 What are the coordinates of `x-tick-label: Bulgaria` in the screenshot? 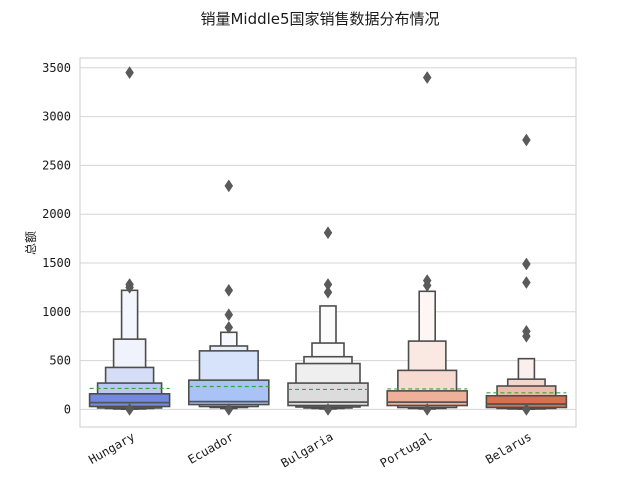 It's located at (306, 449).